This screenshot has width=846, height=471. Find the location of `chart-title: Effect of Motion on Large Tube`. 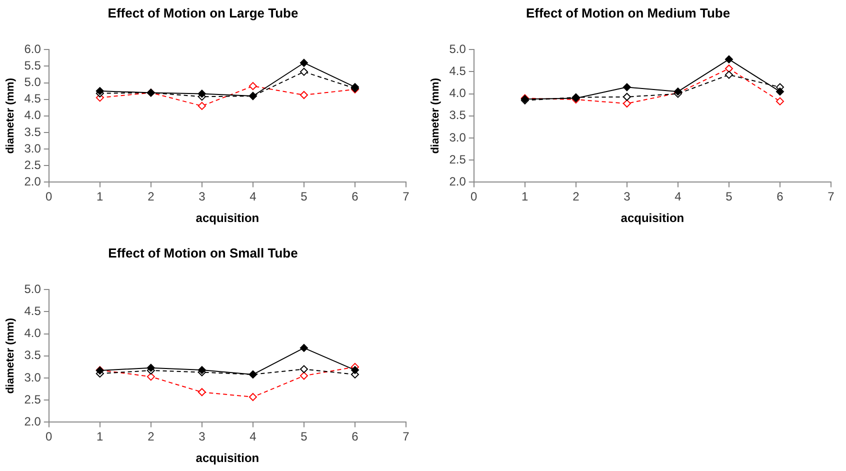

chart-title: Effect of Motion on Large Tube is located at coordinates (203, 12).